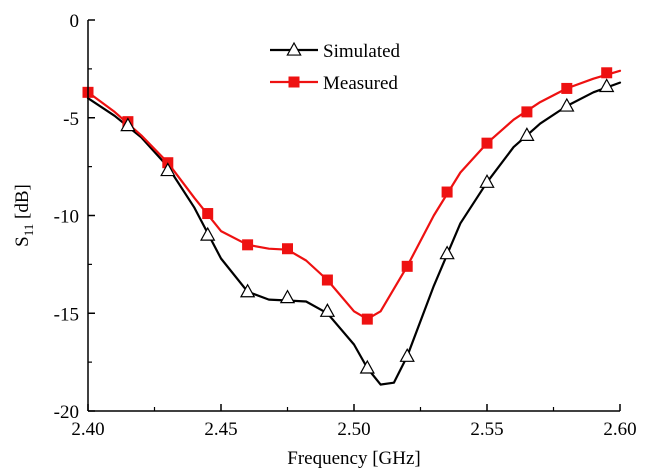 The image size is (652, 472). What do you see at coordinates (66, 412) in the screenshot?
I see `y-tick-label: -20` at bounding box center [66, 412].